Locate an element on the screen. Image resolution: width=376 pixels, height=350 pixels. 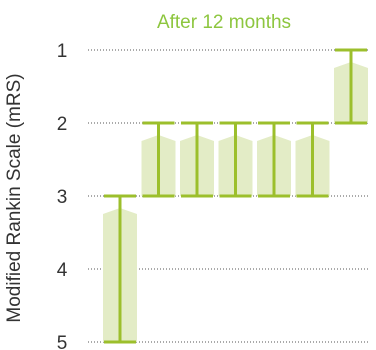
y-axis-label: Modified Rankin Scale (mRS) is located at coordinates (14, 197).